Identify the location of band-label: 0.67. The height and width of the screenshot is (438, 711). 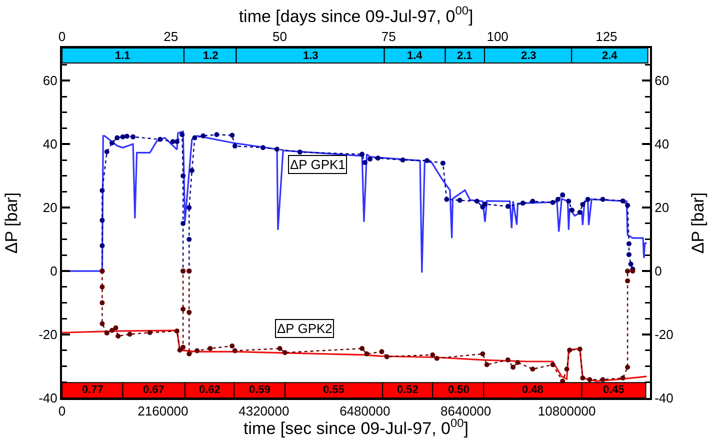
(153, 390).